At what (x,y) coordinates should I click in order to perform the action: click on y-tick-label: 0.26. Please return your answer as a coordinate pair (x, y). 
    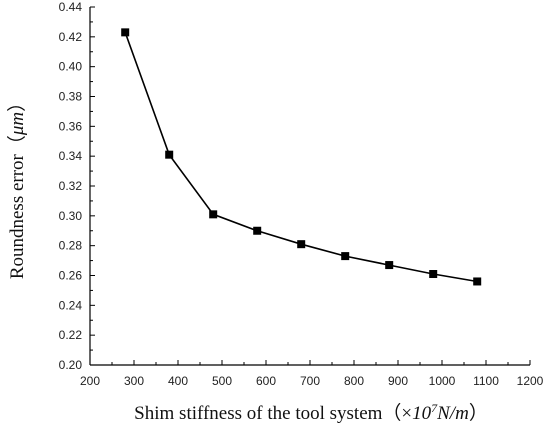
    Looking at the image, I should click on (71, 276).